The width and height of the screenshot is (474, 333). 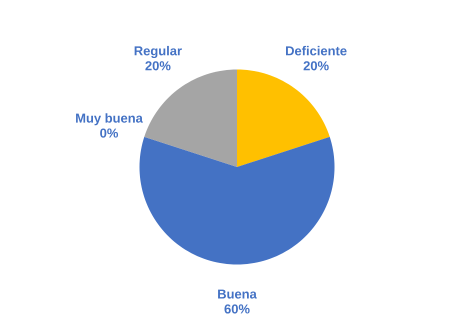 I want to click on category-label: Muy buena, so click(x=109, y=119).